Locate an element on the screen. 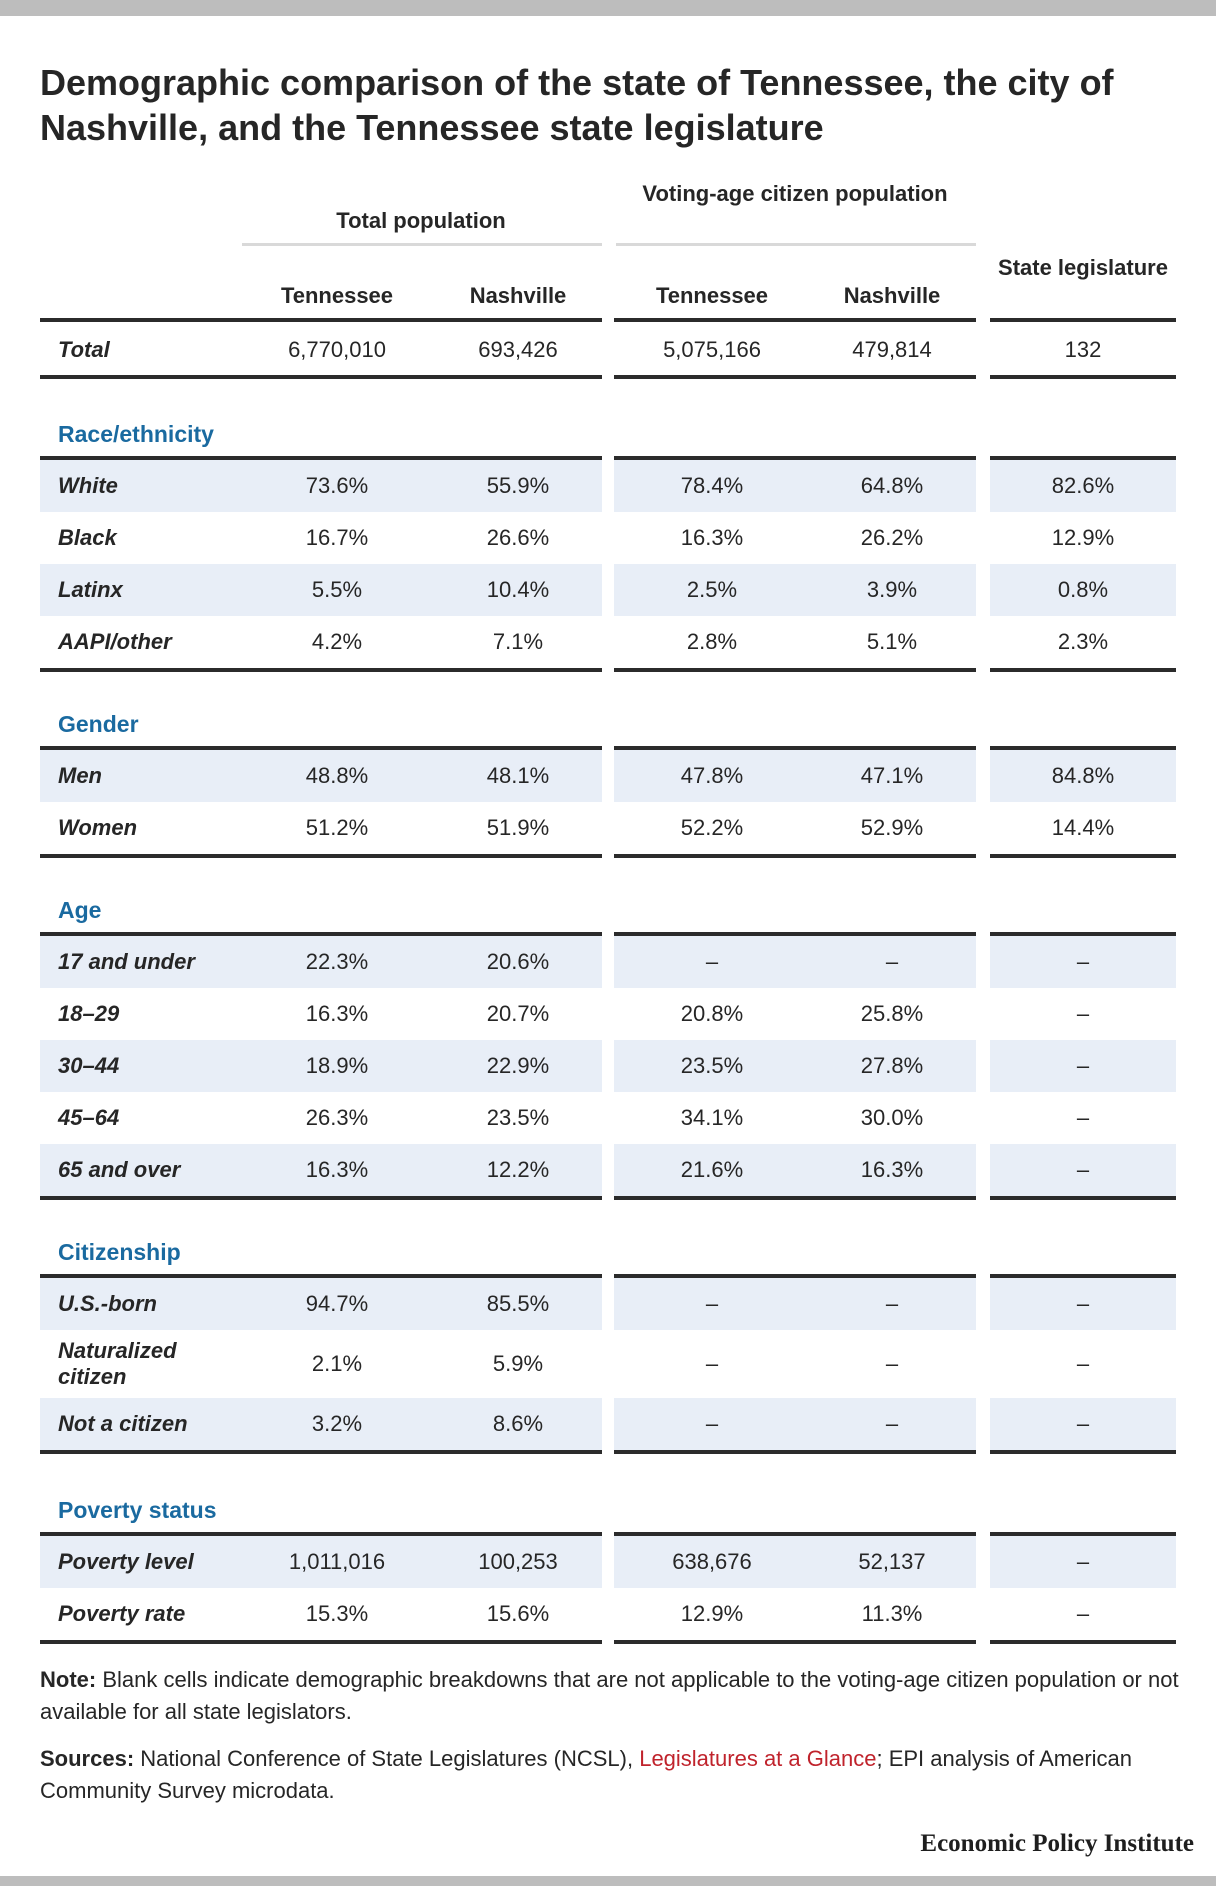 The height and width of the screenshot is (1886, 1216). note-label: Note: is located at coordinates (68, 1679).